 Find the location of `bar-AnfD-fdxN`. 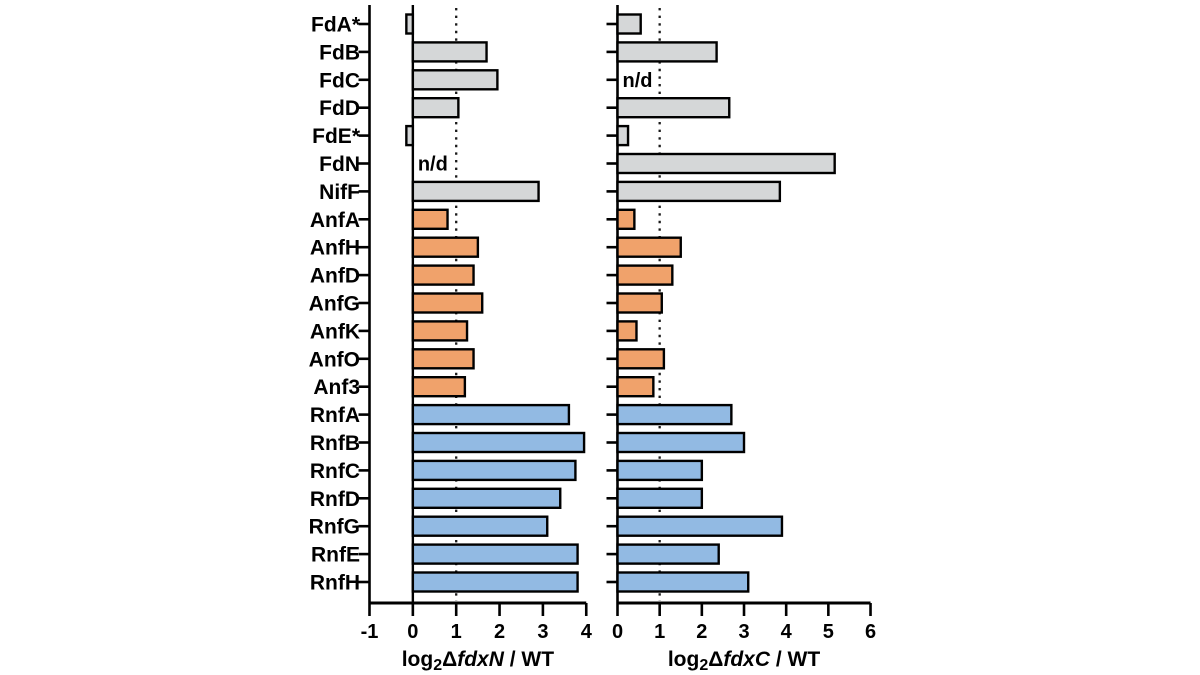

bar-AnfD-fdxN is located at coordinates (443, 275).